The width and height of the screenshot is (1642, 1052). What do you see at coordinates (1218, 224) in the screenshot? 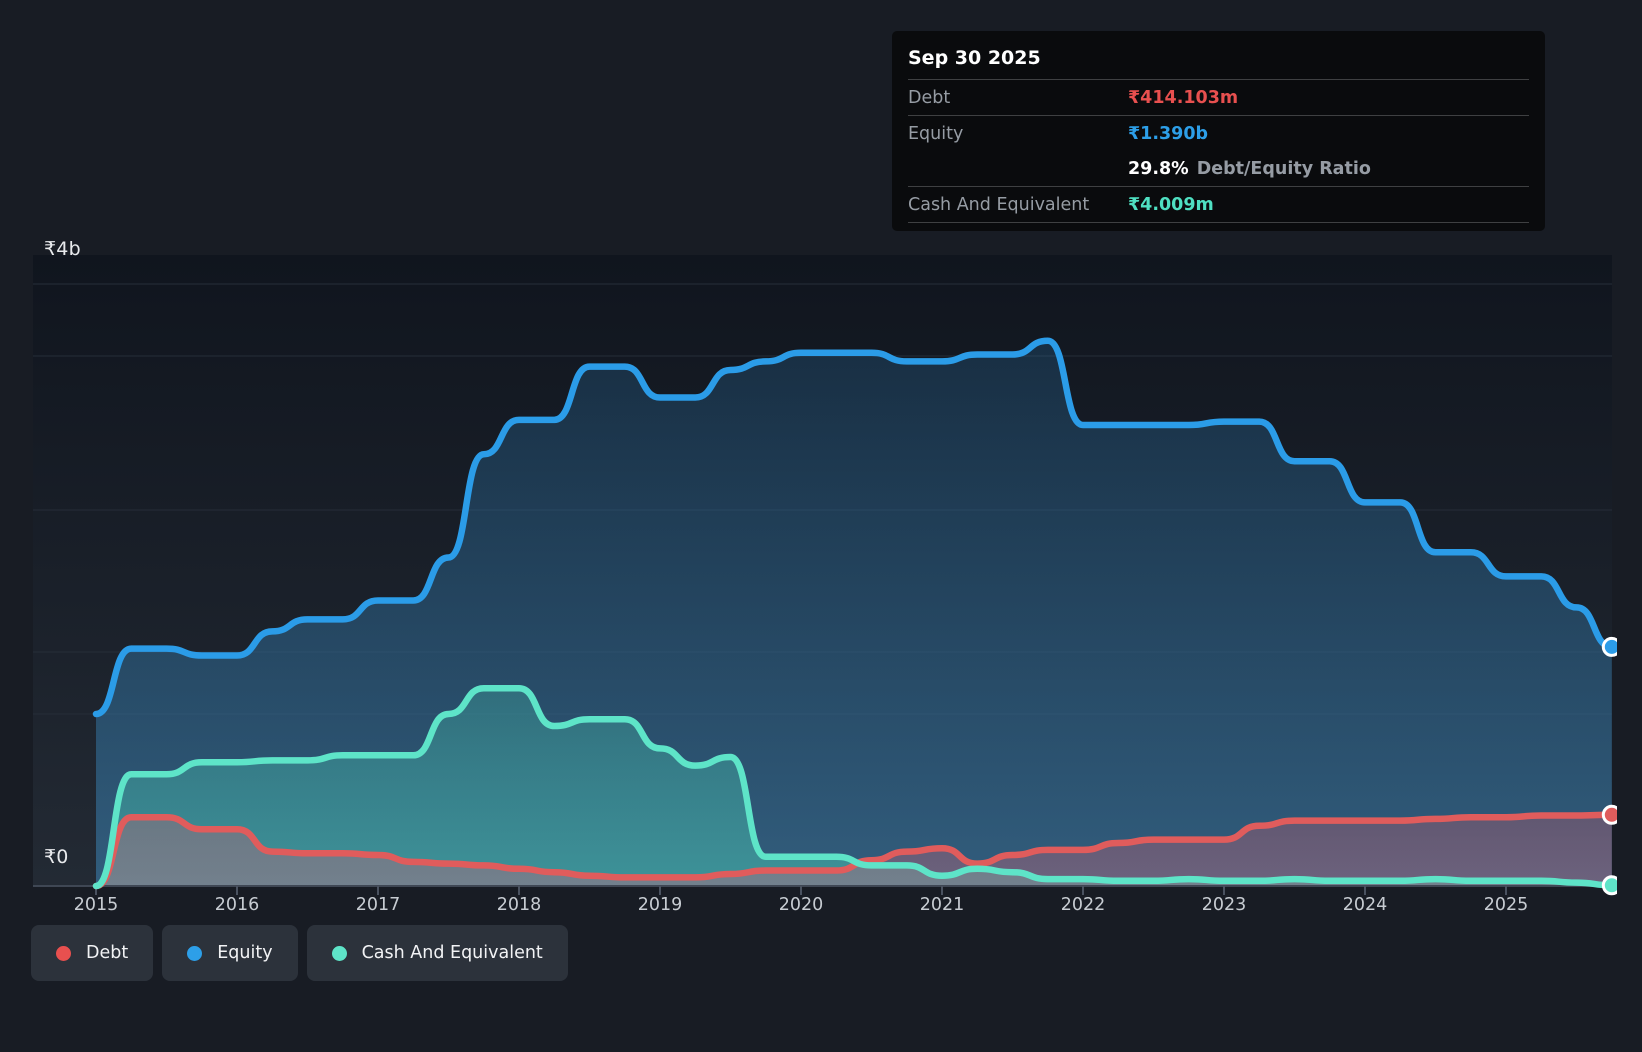
I see `tooltip-bottom-rule` at bounding box center [1218, 224].